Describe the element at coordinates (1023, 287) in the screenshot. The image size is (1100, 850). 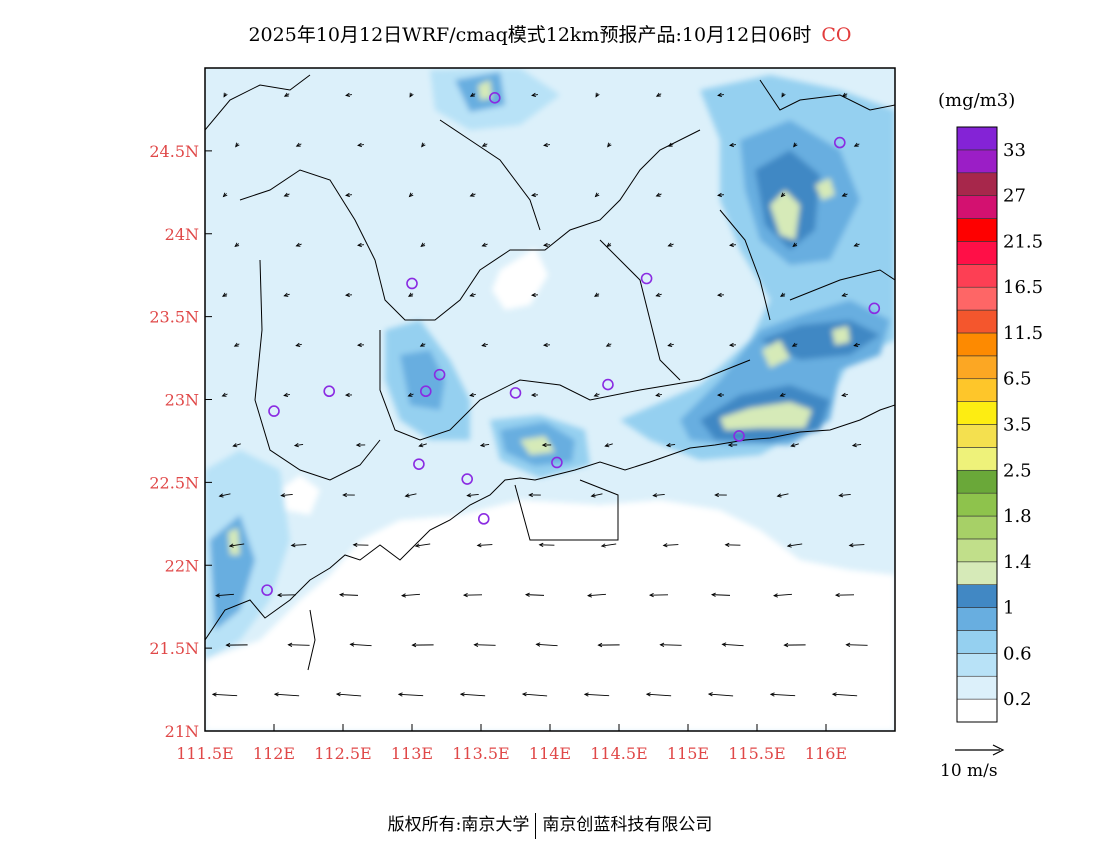
I see `colorbar-label: 16.5` at that location.